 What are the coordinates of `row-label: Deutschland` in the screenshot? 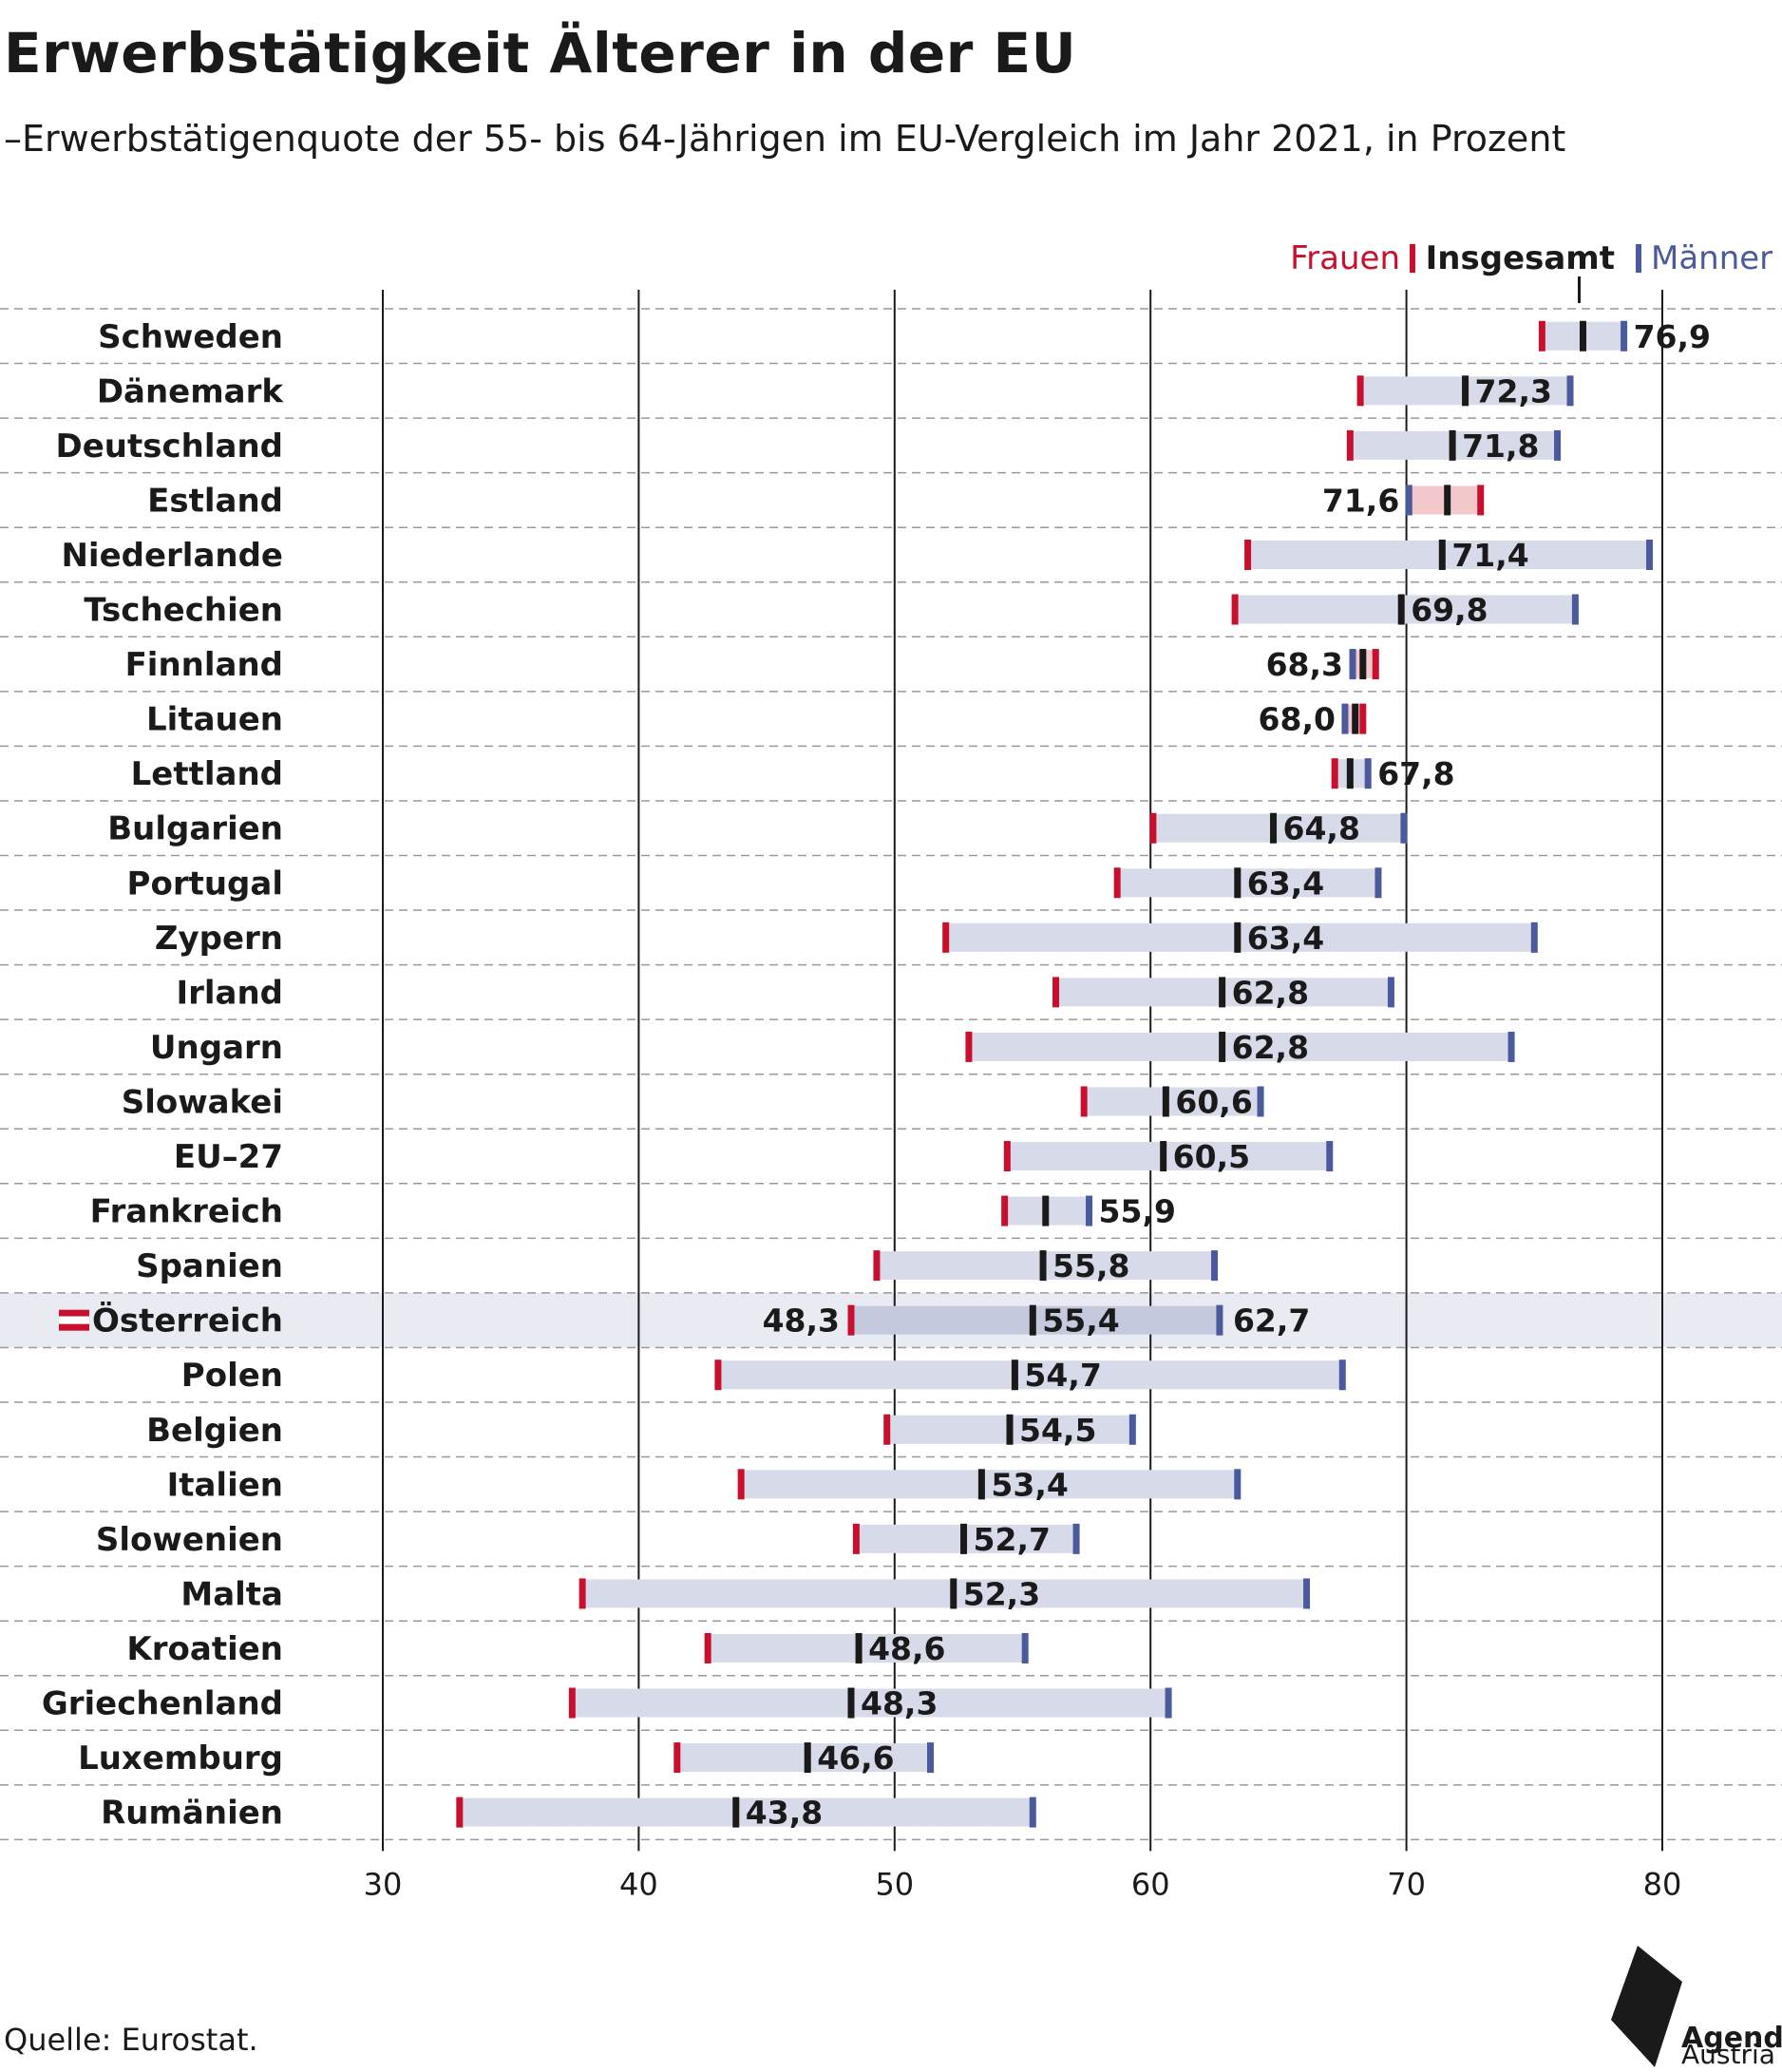 It's located at (170, 447).